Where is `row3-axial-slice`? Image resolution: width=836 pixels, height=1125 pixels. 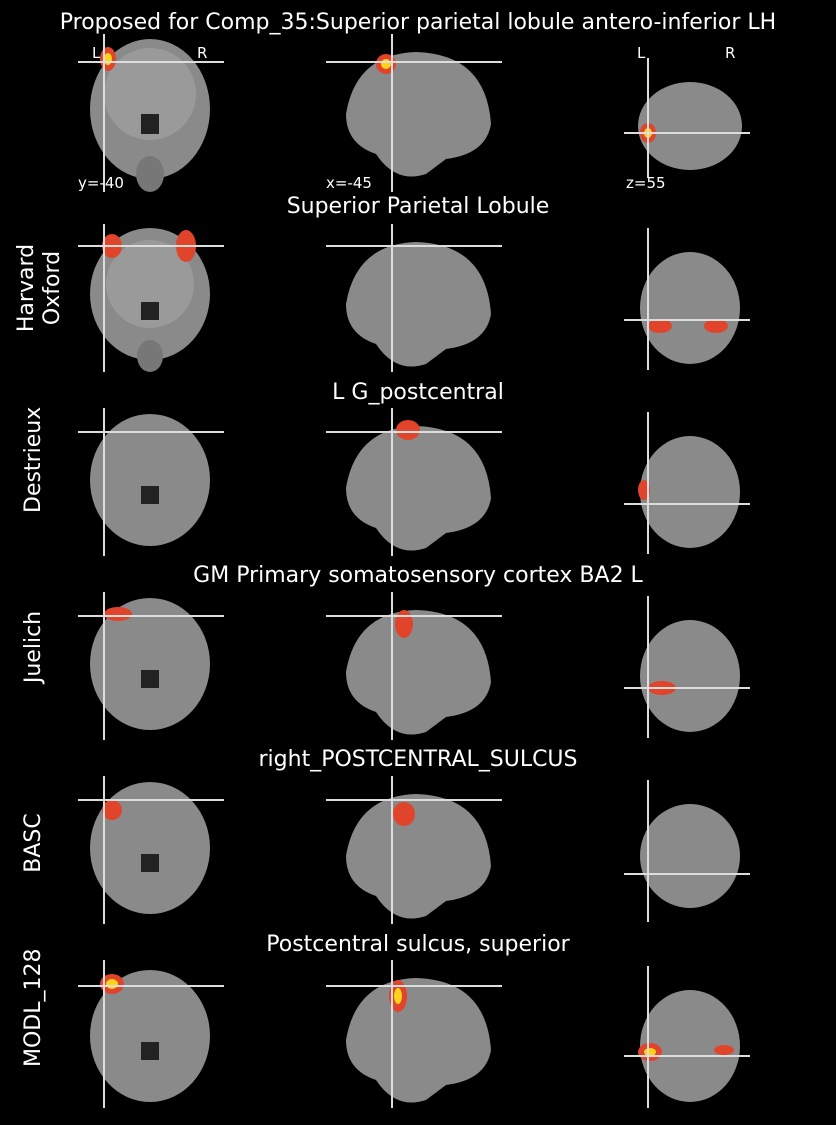 row3-axial-slice is located at coordinates (687, 667).